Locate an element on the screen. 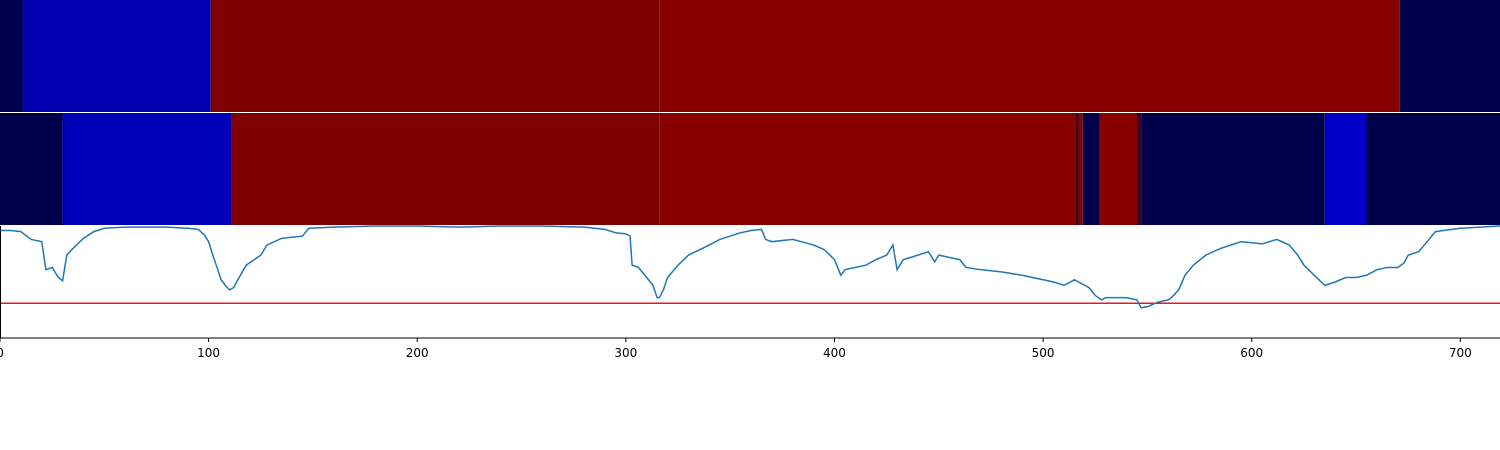 Image resolution: width=1500 pixels, height=450 pixels. x-tick-label: 100 is located at coordinates (208, 353).